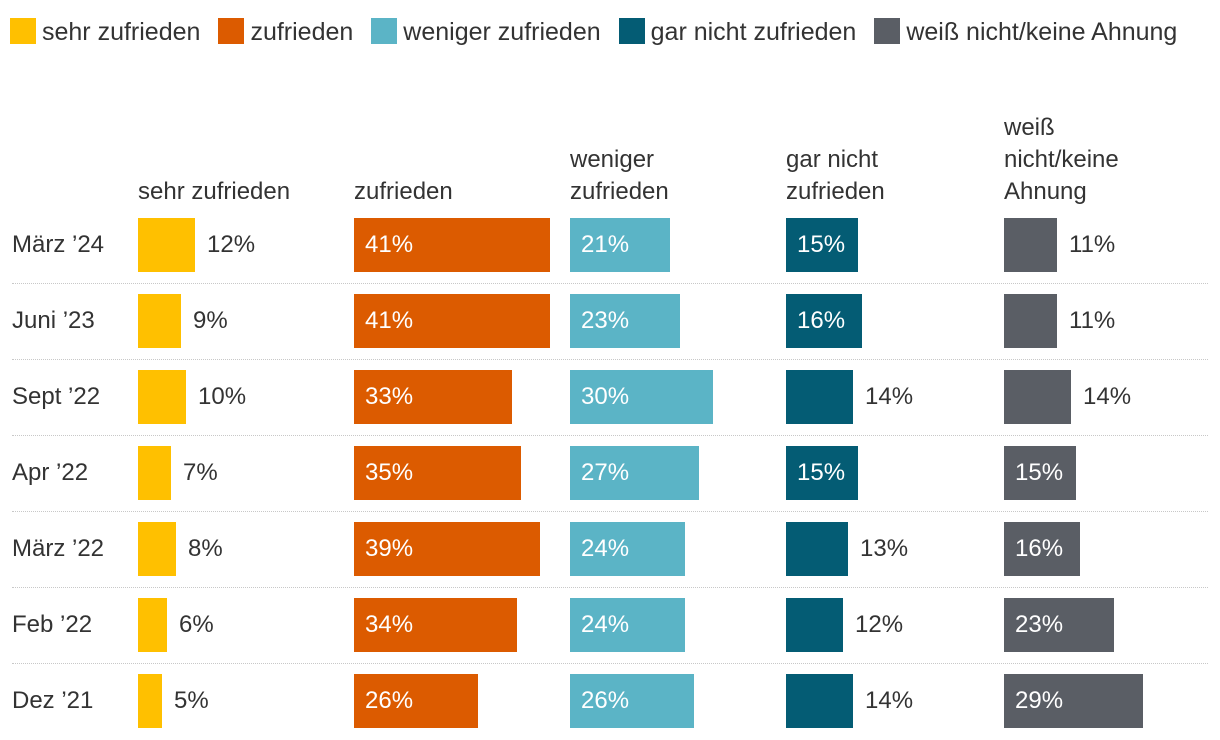 Image resolution: width=1220 pixels, height=740 pixels. I want to click on row-label: März ’24, so click(58, 244).